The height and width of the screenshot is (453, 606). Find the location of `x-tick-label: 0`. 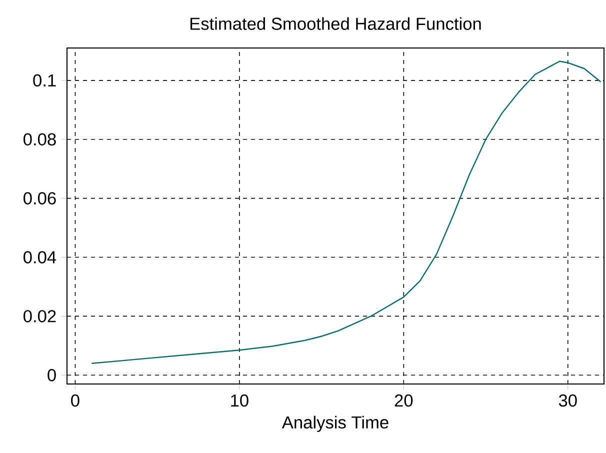

x-tick-label: 0 is located at coordinates (75, 400).